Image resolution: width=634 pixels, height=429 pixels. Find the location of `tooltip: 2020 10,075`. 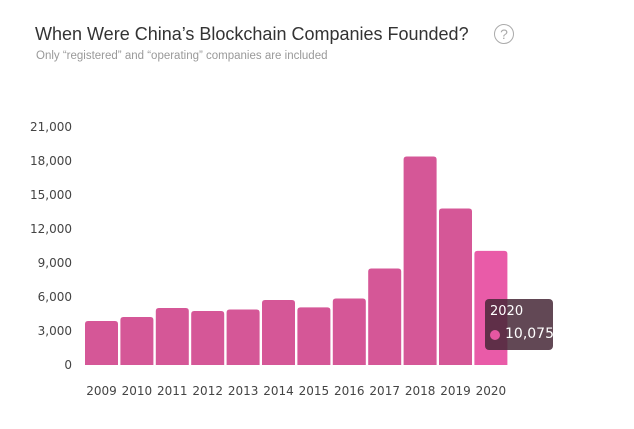

tooltip: 2020 10,075 is located at coordinates (519, 324).